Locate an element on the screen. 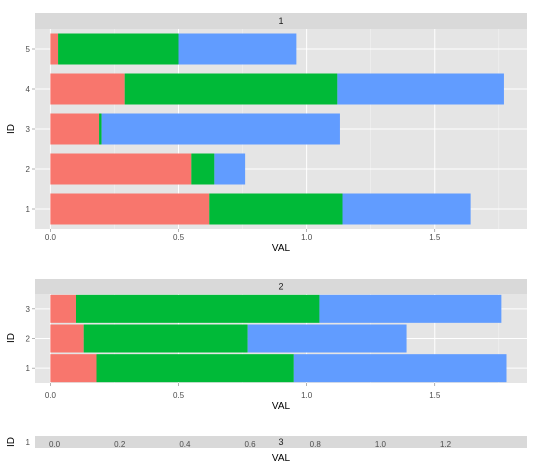 The image size is (540, 471). facet-panel-3: 3 0.0 0.2 0.4 0.6 0.8 1.0 1.2 1 VAL ID is located at coordinates (266, 450).